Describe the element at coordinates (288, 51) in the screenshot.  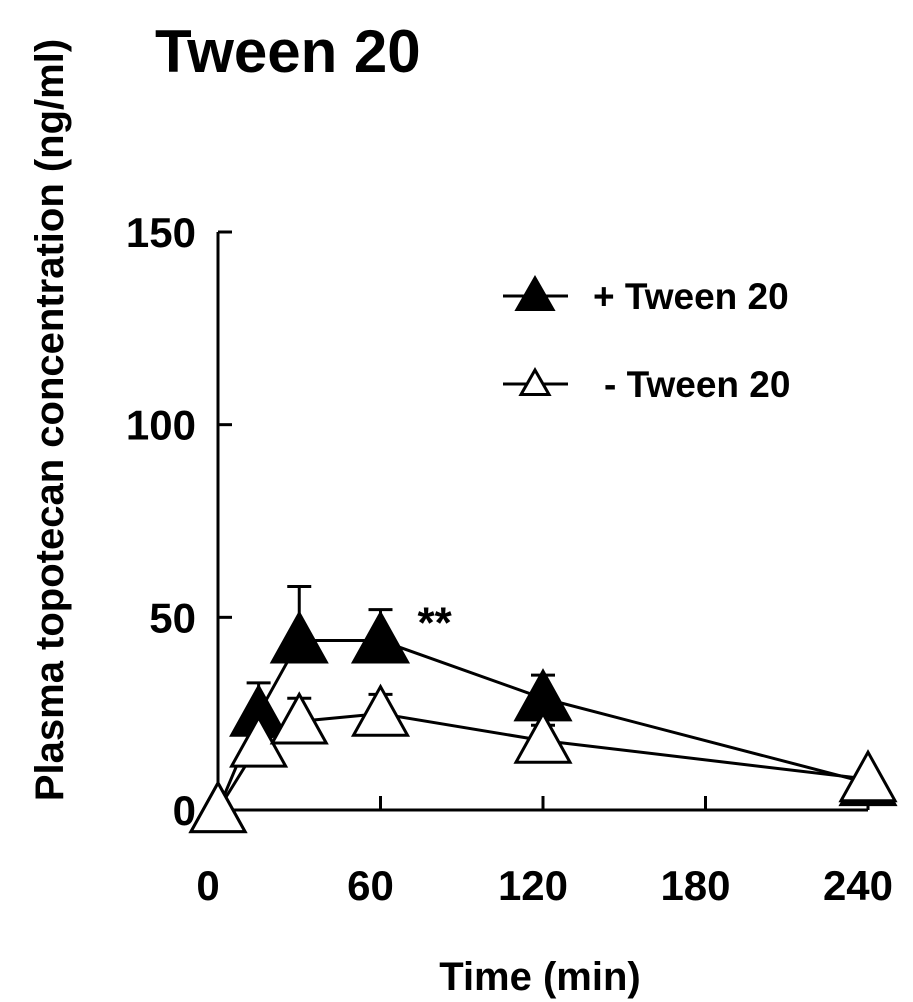
I see `chart-title: Tween 20` at that location.